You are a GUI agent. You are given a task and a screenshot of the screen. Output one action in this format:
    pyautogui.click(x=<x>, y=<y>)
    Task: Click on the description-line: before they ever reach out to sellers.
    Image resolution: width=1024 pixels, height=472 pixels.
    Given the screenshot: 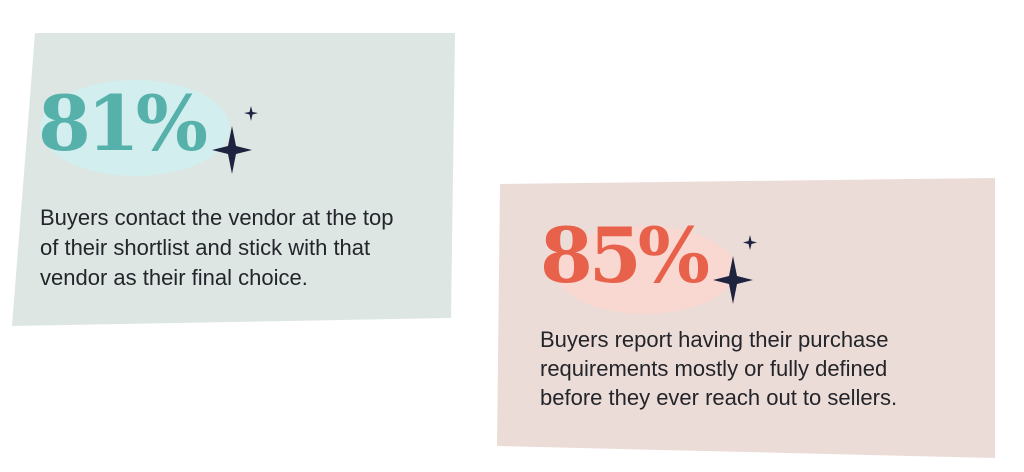 What is the action you would take?
    pyautogui.click(x=718, y=397)
    